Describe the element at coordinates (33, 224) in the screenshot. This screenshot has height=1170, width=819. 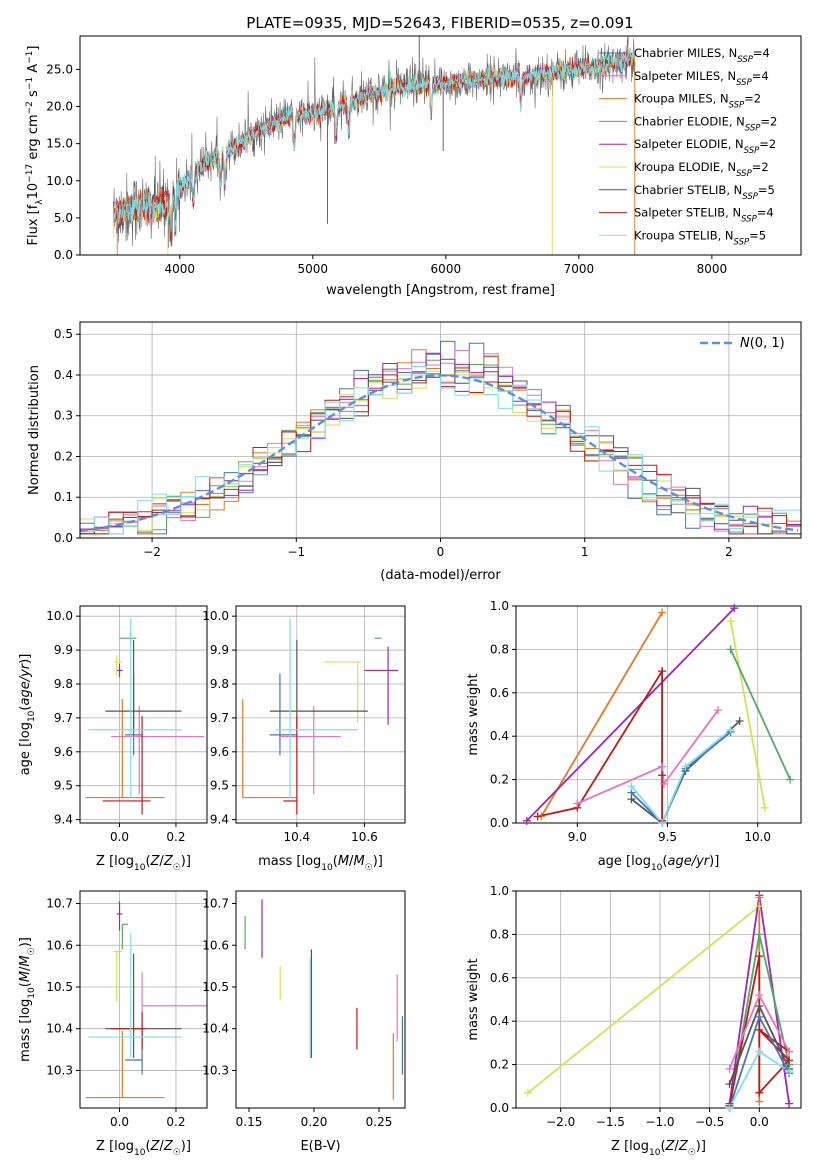
I see `label-part: Flux [f` at that location.